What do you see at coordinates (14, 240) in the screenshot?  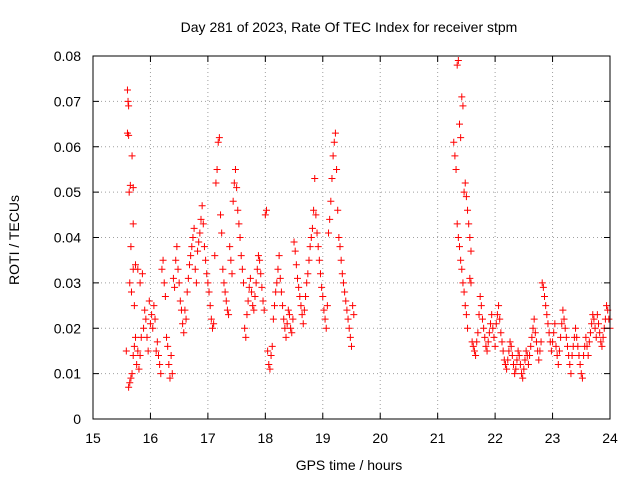 I see `y-axis-label: ROTI / TECUs` at bounding box center [14, 240].